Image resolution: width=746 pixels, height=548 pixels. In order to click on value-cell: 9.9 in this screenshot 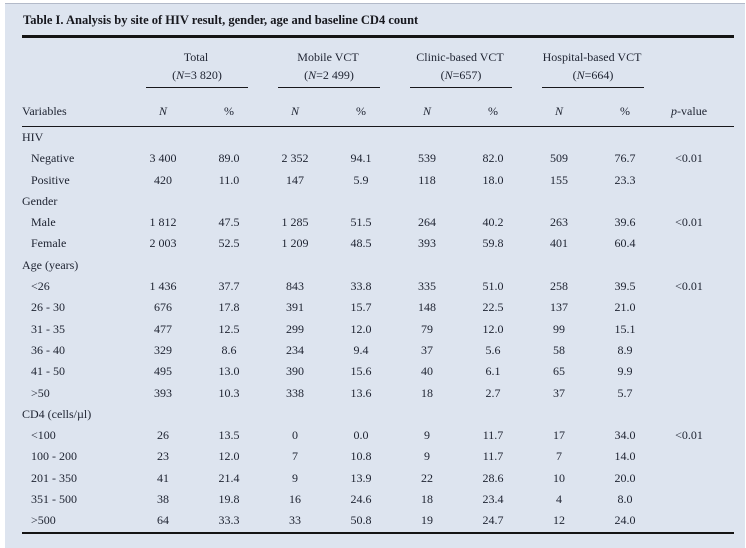, I will do `click(625, 371)`.